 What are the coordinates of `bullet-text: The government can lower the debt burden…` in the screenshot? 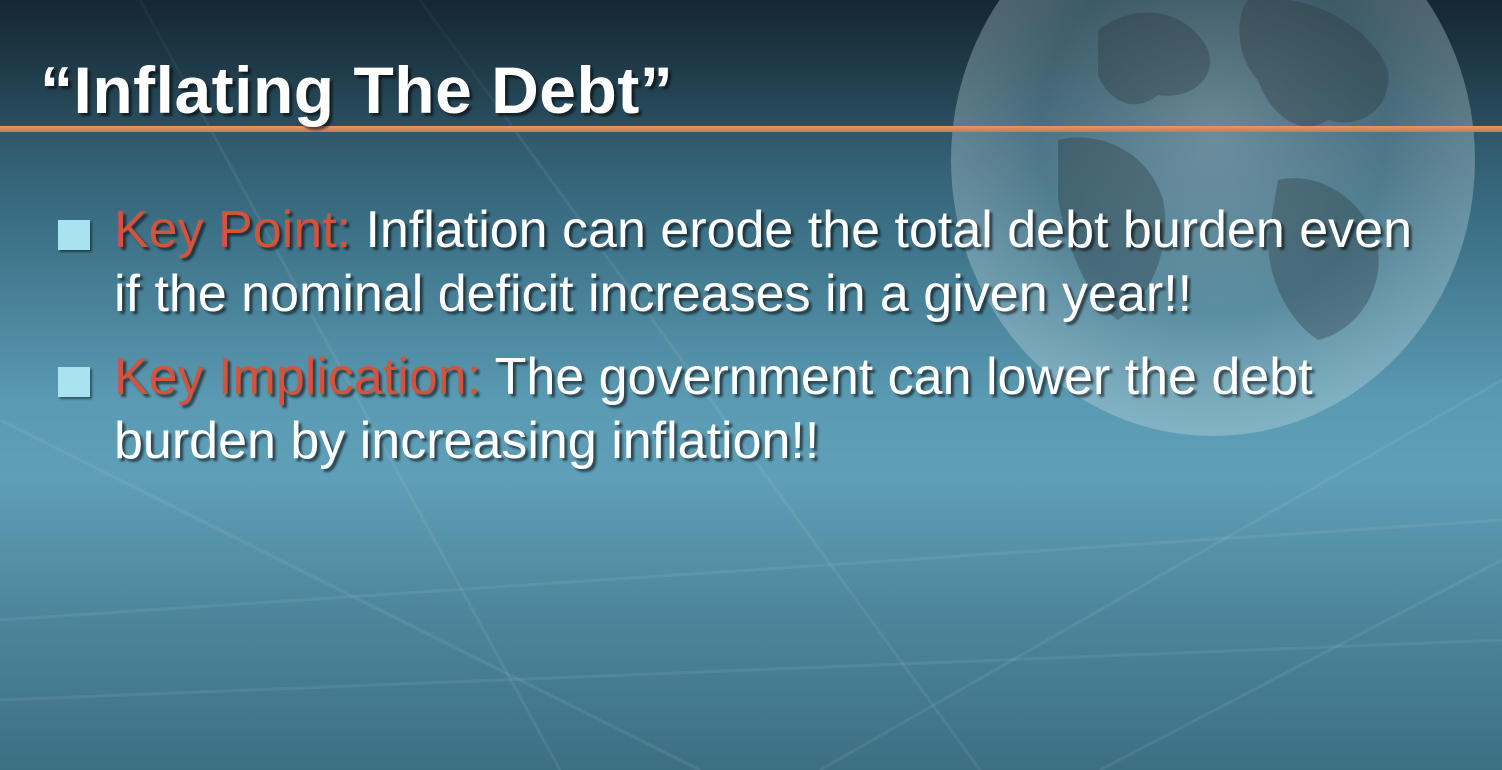 It's located at (713, 409).